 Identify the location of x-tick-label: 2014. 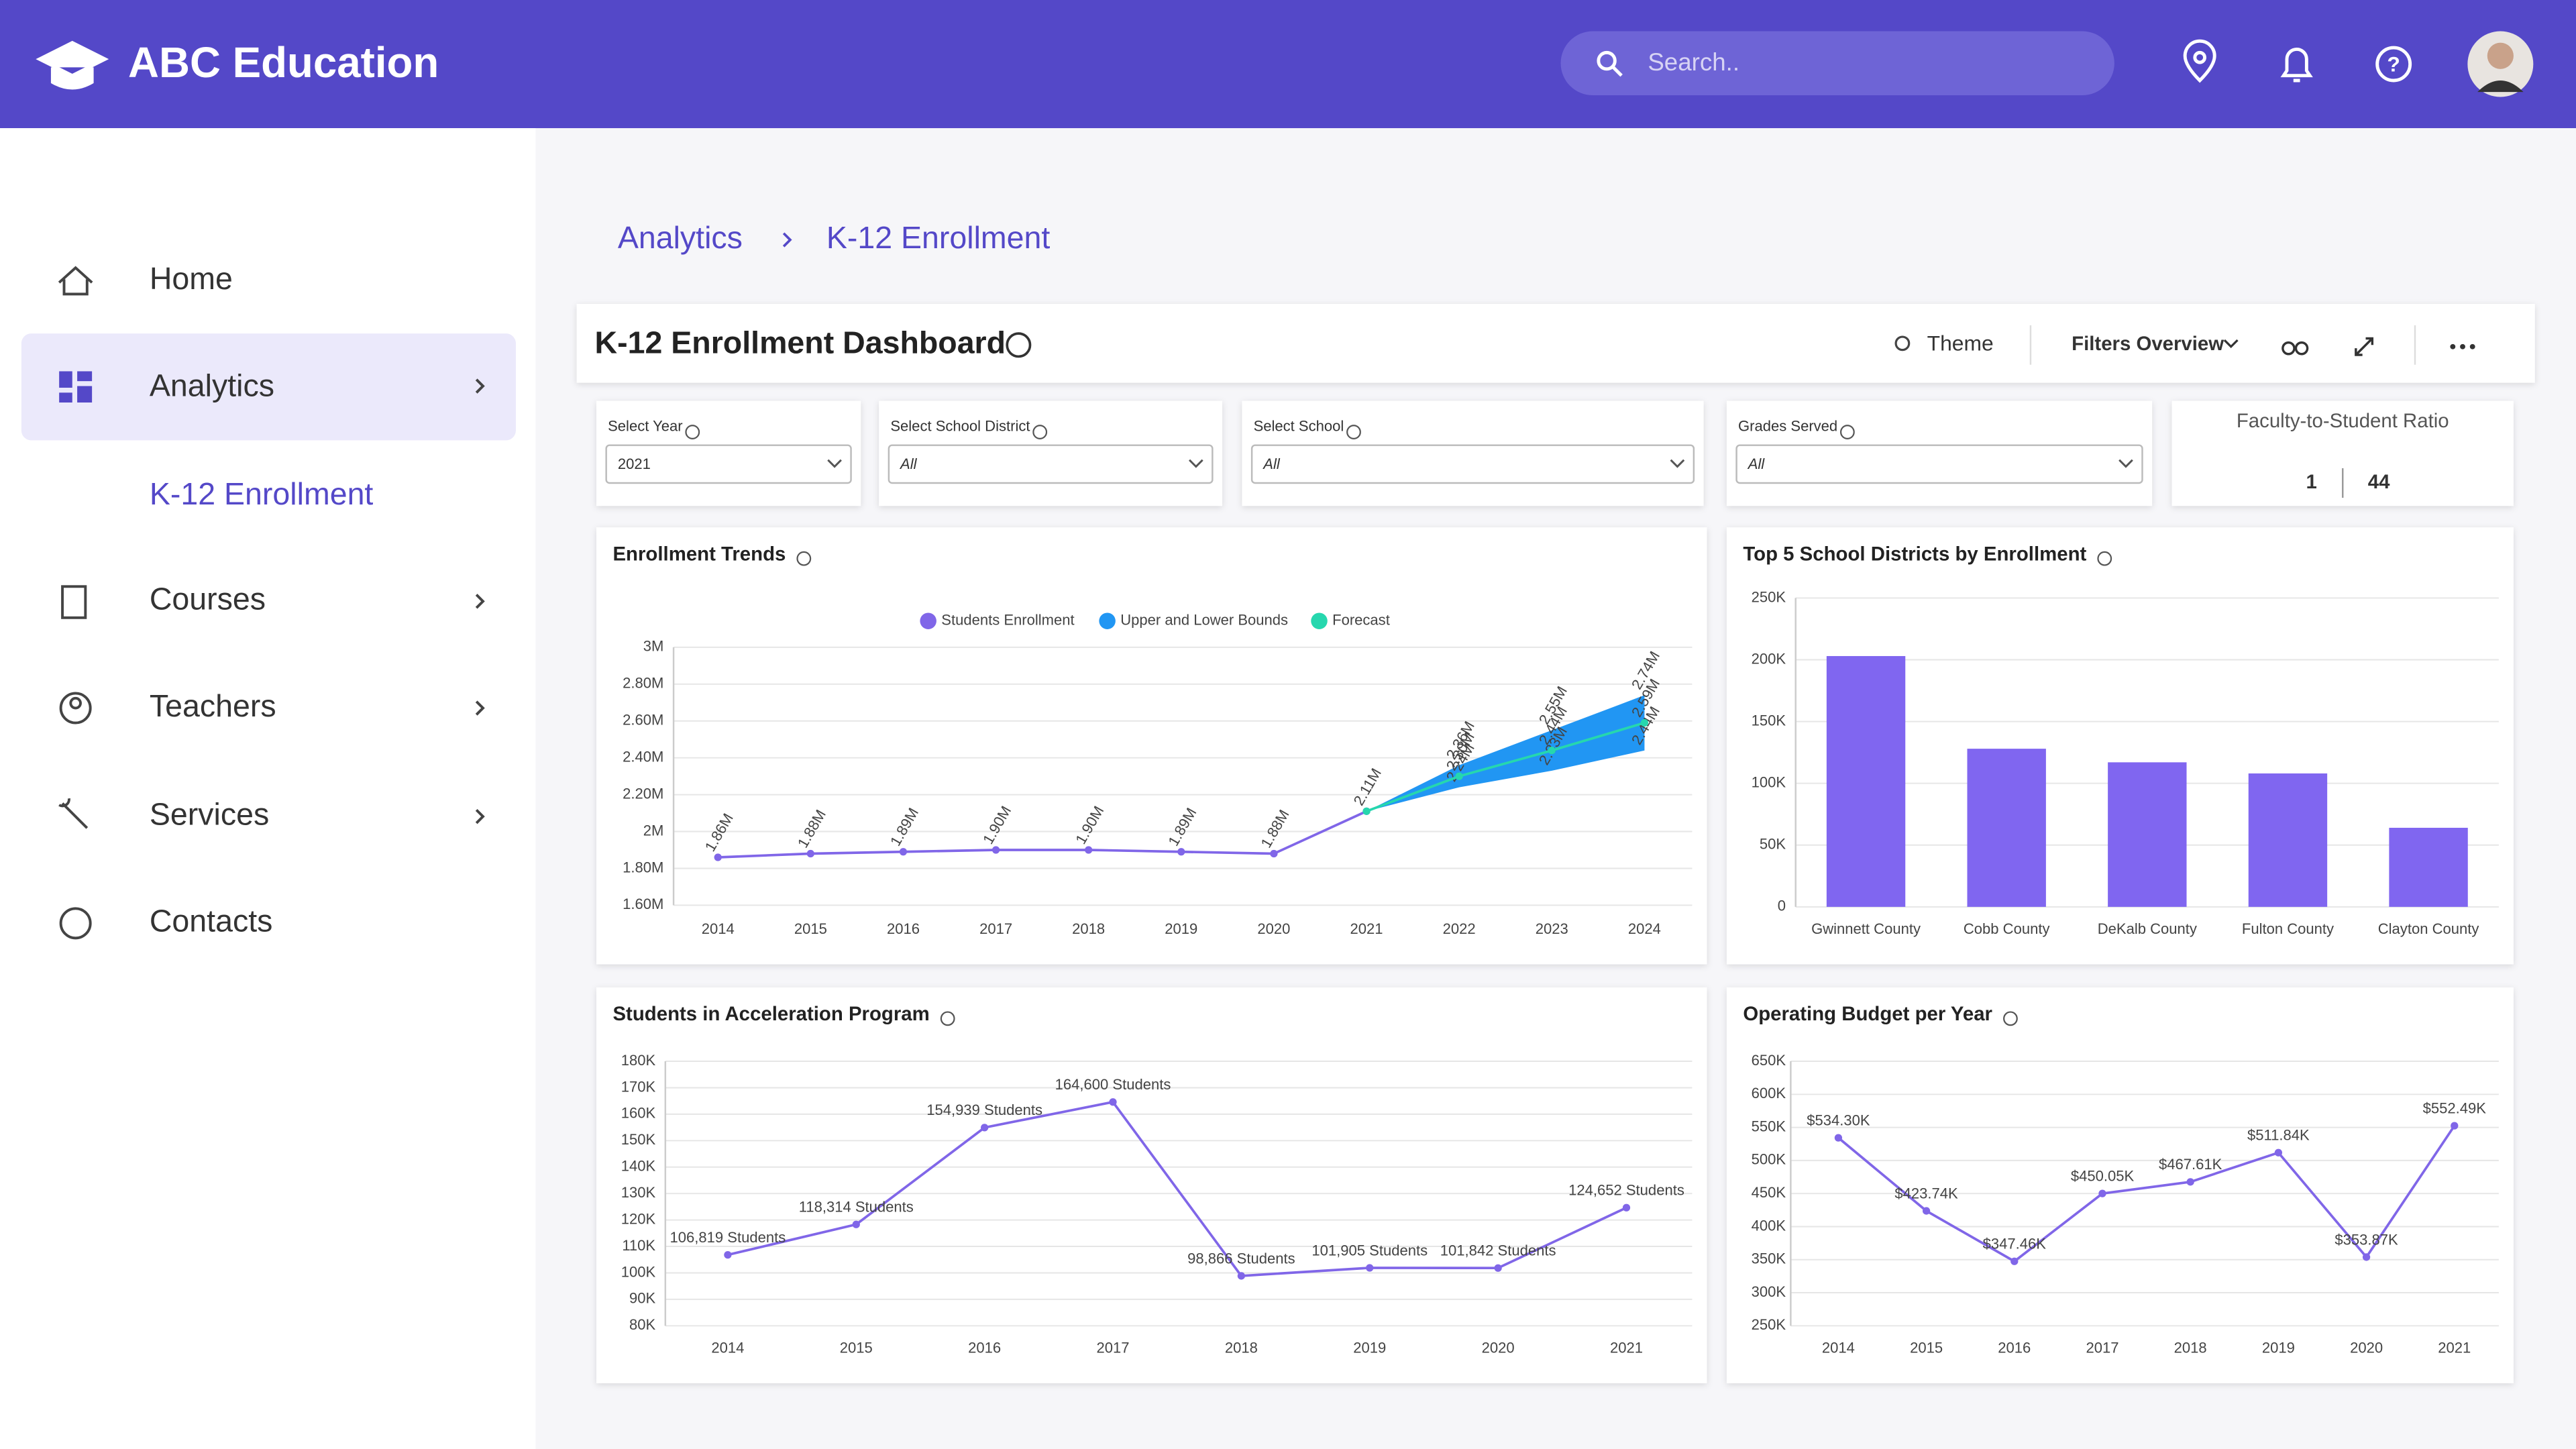
(727, 1347).